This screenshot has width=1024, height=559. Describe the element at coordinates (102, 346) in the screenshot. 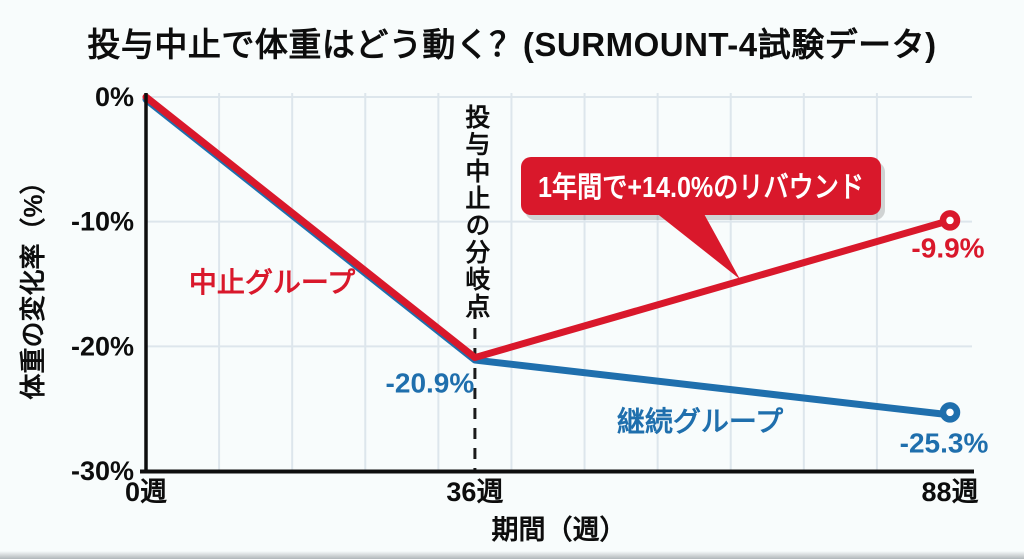

I see `tick-label-y: -20%` at that location.